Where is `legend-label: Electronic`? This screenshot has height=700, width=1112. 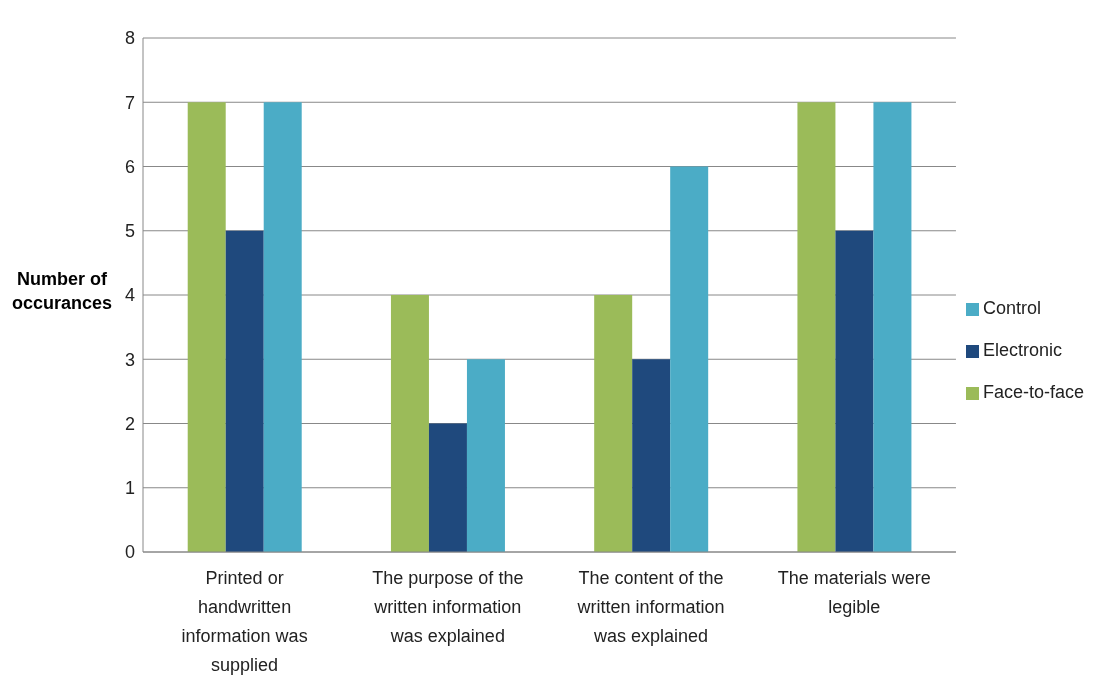 legend-label: Electronic is located at coordinates (1022, 350).